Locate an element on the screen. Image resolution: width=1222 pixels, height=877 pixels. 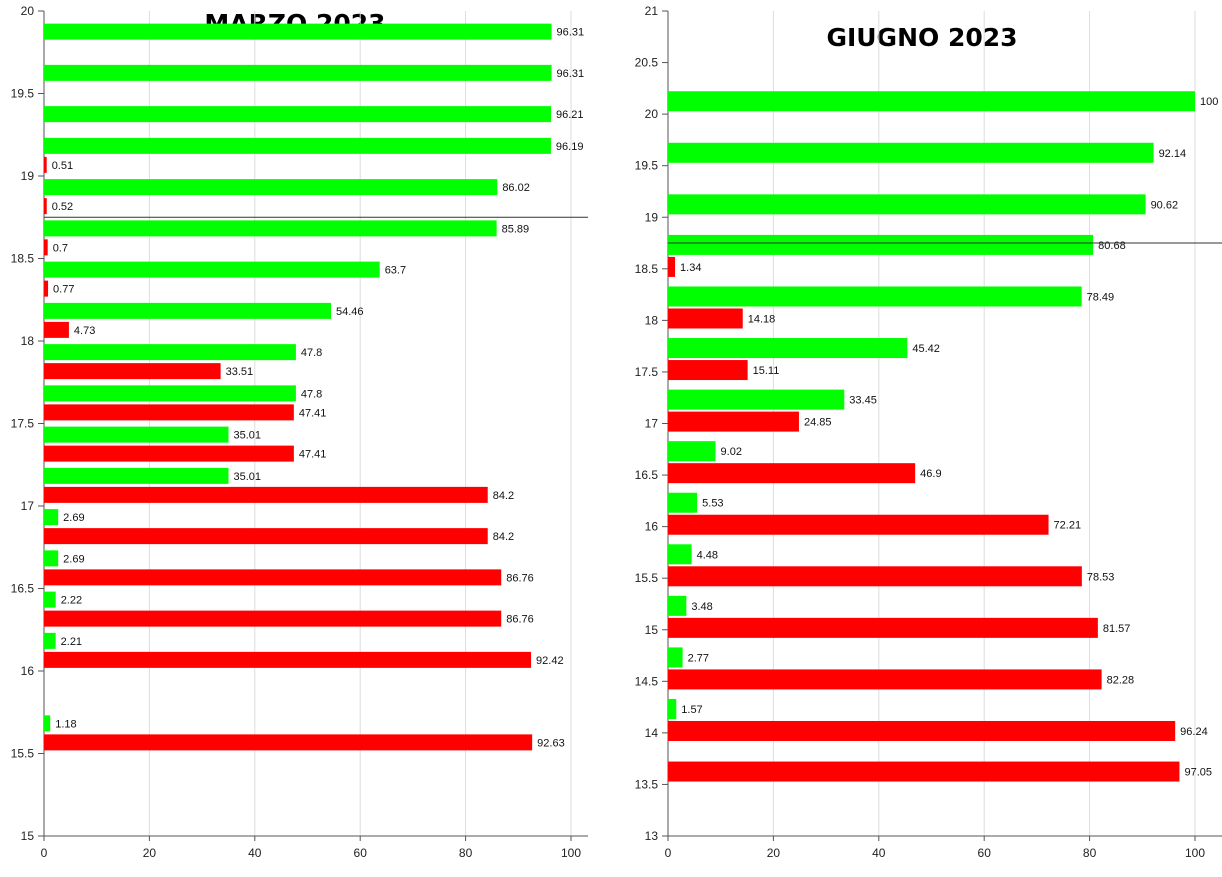
green-bar-label: 5.53 is located at coordinates (712, 504).